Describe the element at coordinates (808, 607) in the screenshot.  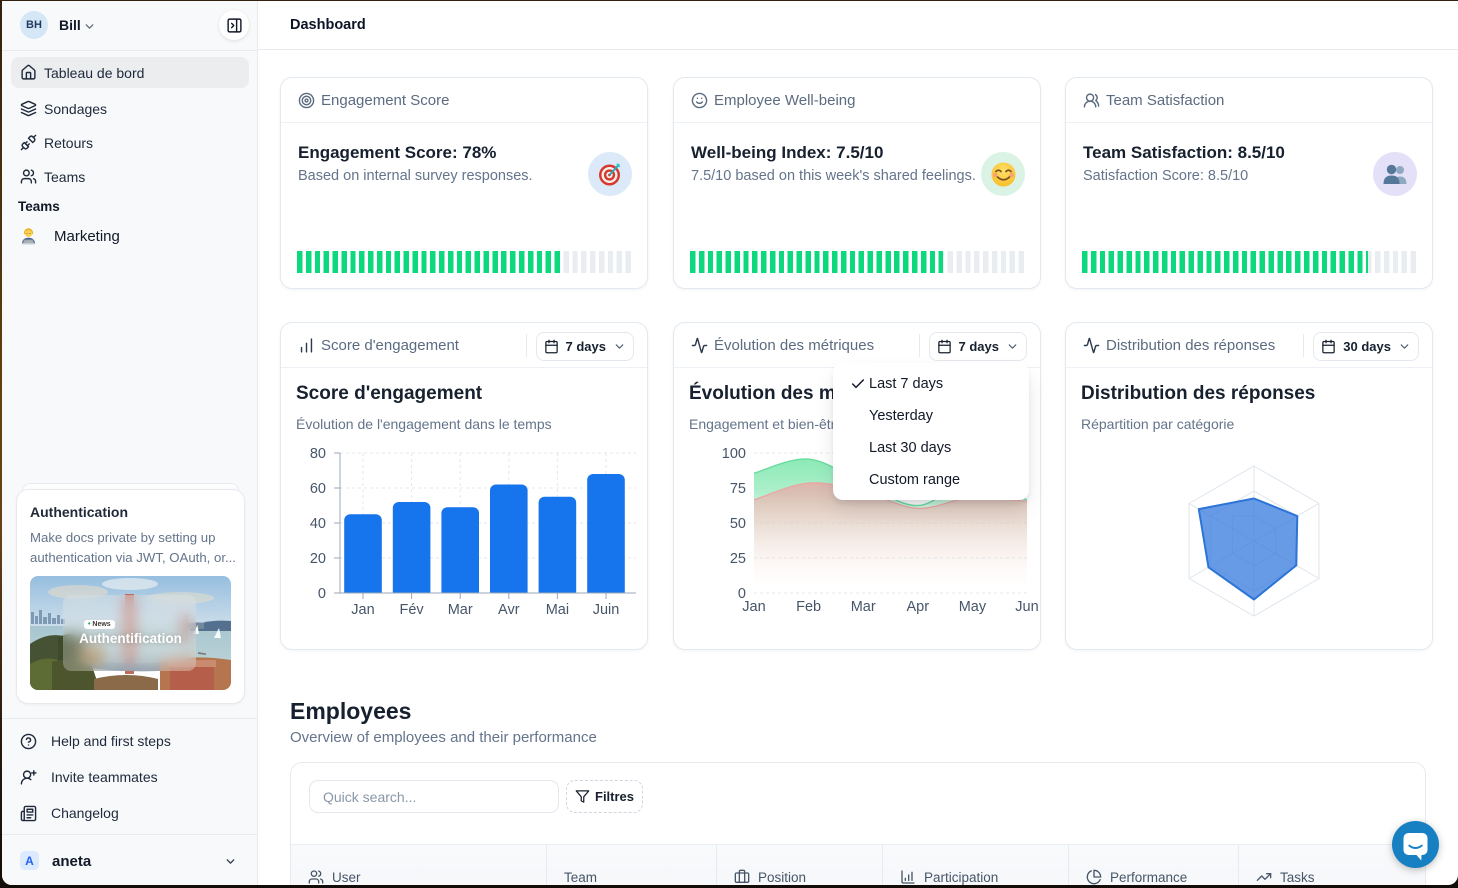
I see `svg-text: Feb` at that location.